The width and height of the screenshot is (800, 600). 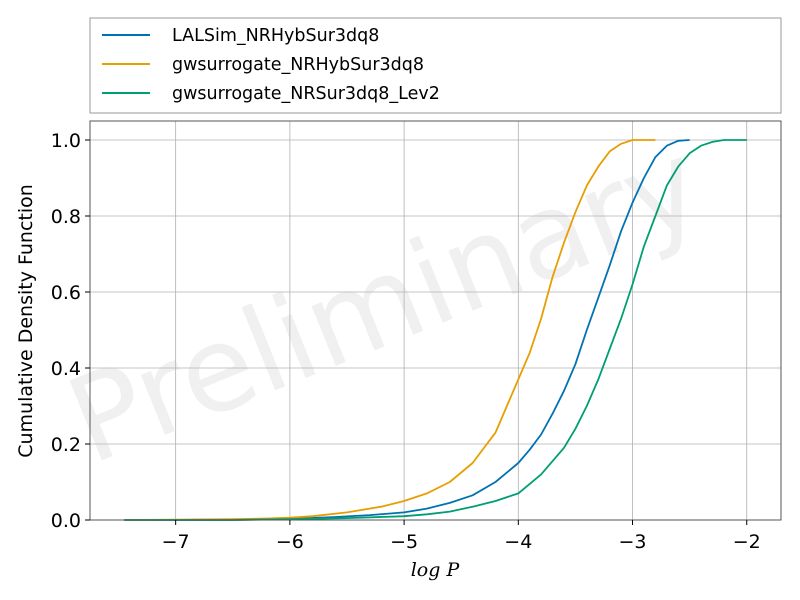 I want to click on y-axis: 0.0 0.2 0.4 0.6 0.8 1.0, so click(x=70, y=331).